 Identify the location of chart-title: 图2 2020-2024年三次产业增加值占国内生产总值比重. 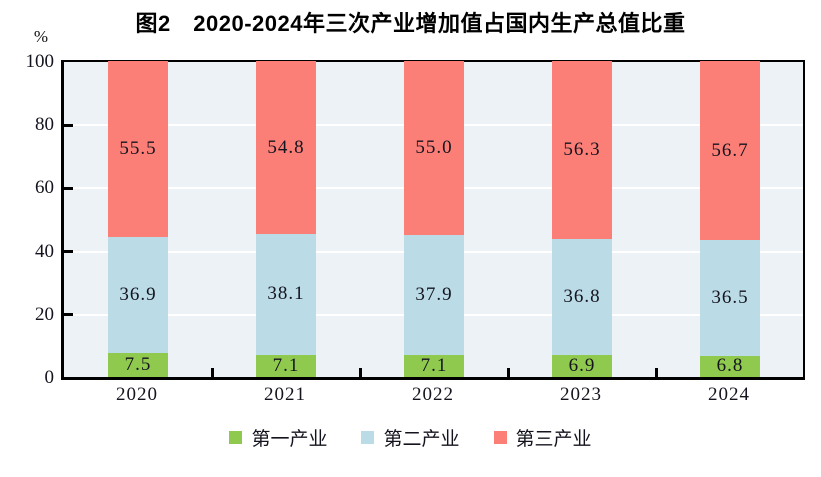
(410, 23).